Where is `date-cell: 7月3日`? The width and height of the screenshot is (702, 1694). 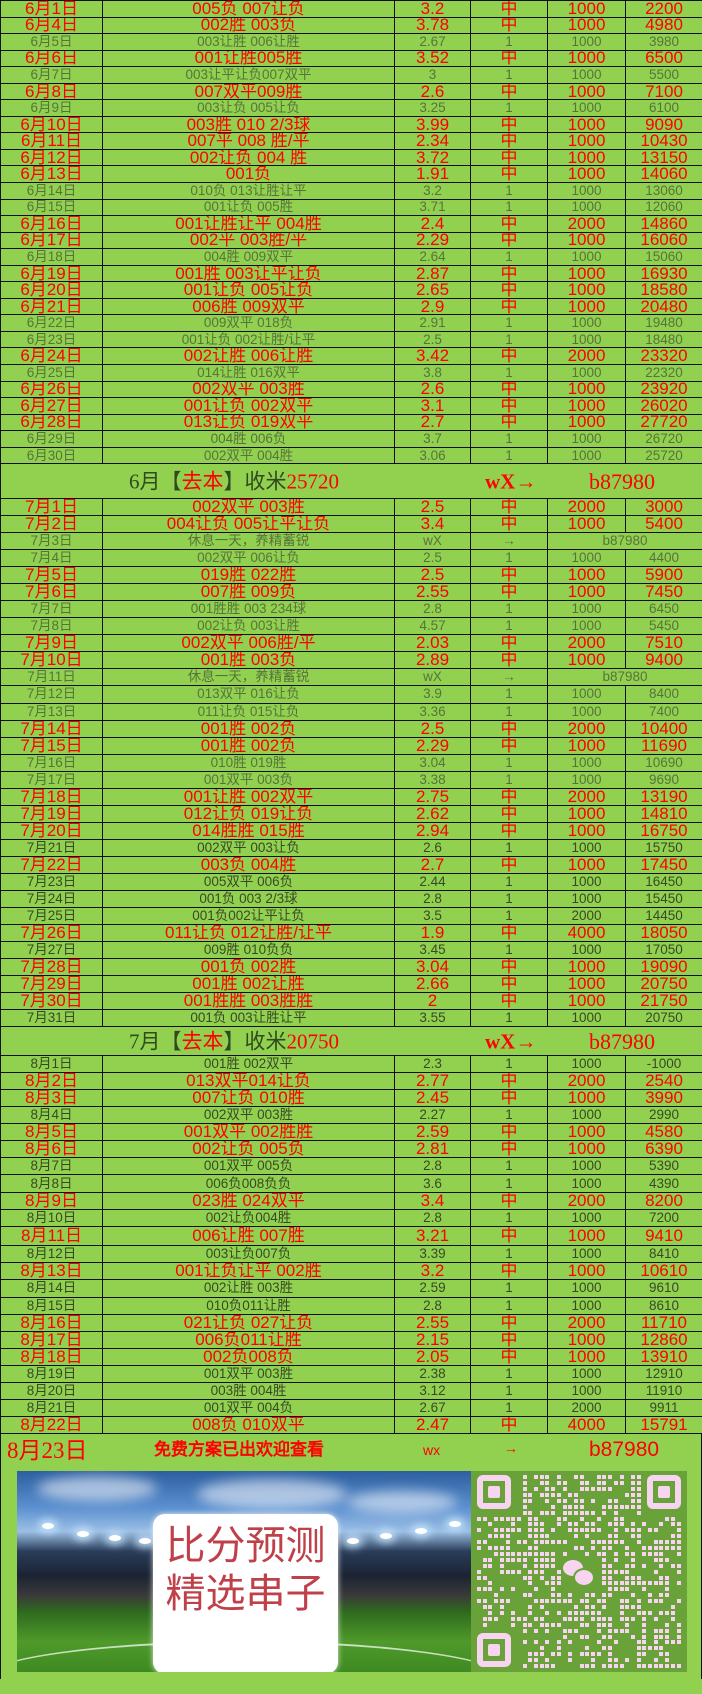 date-cell: 7月3日 is located at coordinates (51, 541).